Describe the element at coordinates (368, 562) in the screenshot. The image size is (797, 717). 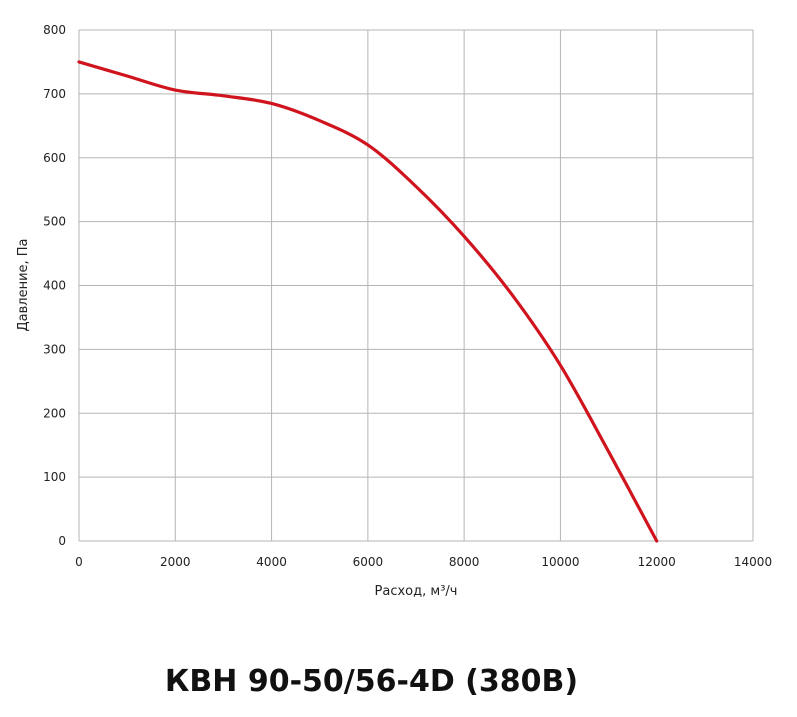
I see `x-tick-label: 6000` at that location.